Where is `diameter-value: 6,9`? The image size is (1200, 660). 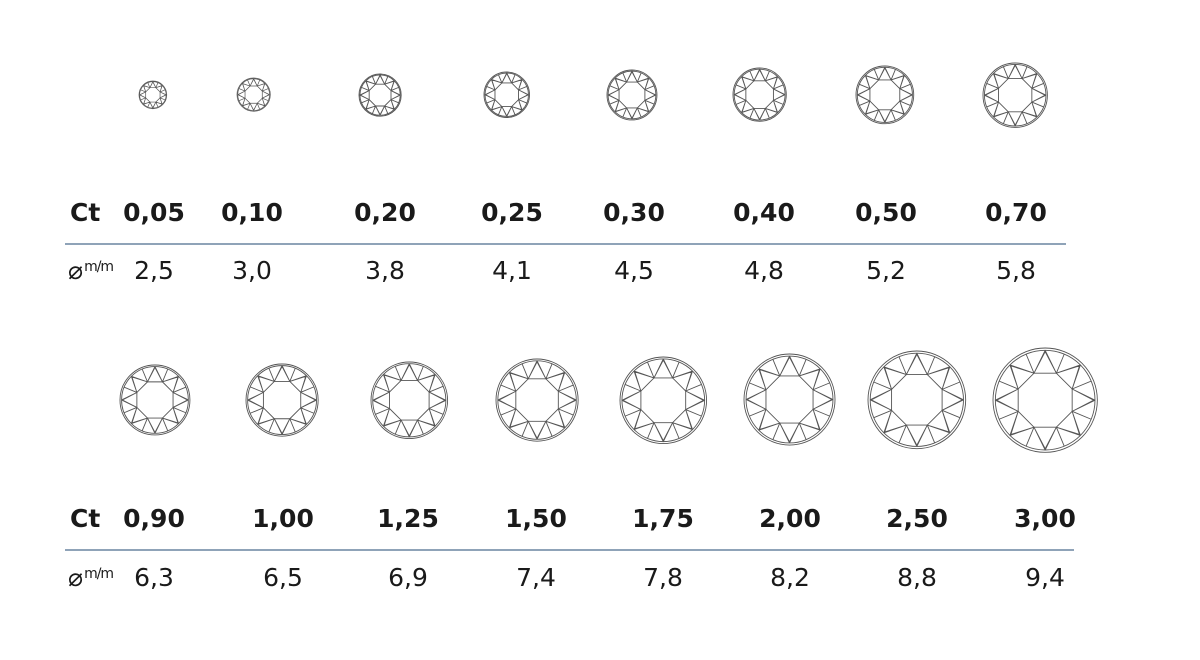
diameter-value: 6,9 is located at coordinates (408, 577).